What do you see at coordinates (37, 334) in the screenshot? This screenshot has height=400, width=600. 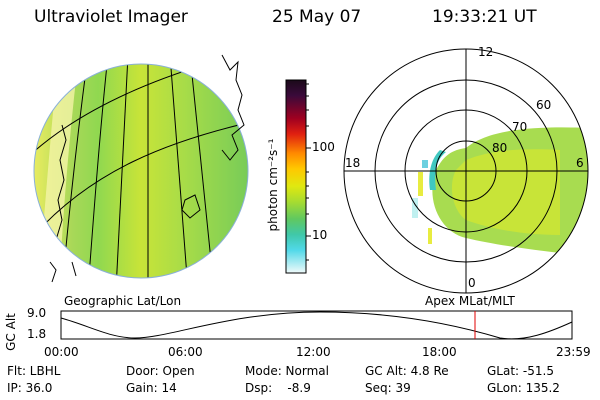 I see `alt-tick-low: 1.8` at bounding box center [37, 334].